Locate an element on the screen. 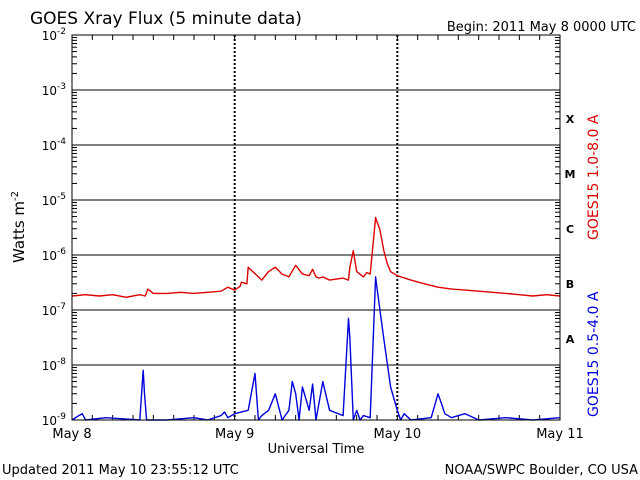  y-tick-exp: -2 is located at coordinates (61, 32).